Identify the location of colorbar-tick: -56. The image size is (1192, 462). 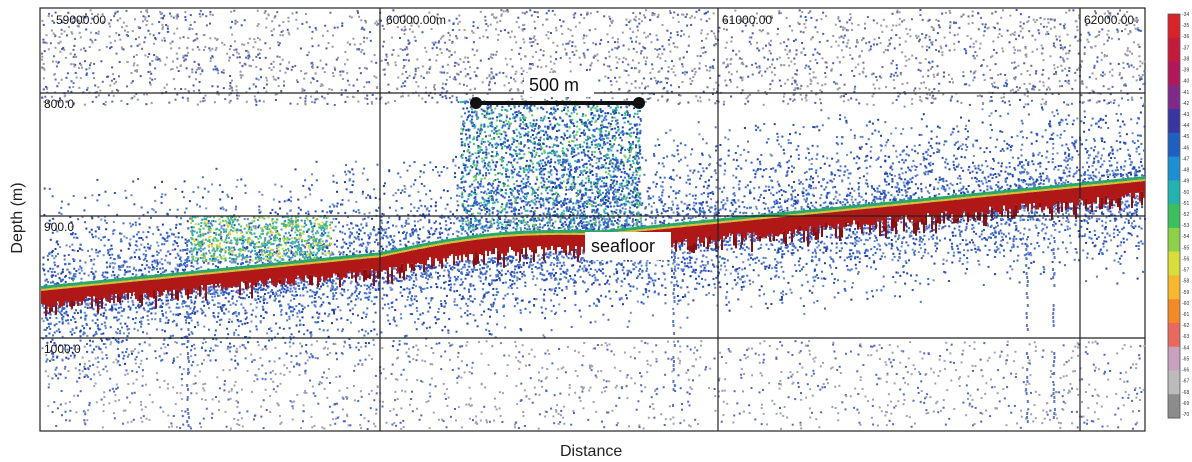
(1185, 259).